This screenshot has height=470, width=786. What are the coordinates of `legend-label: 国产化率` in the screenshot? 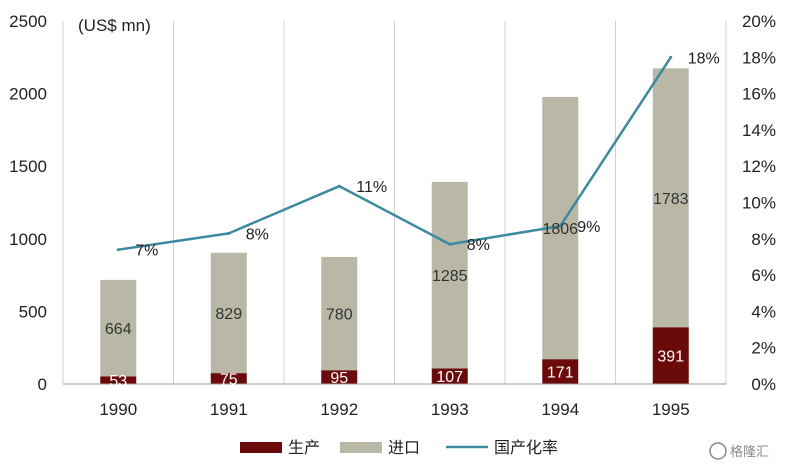 It's located at (526, 447).